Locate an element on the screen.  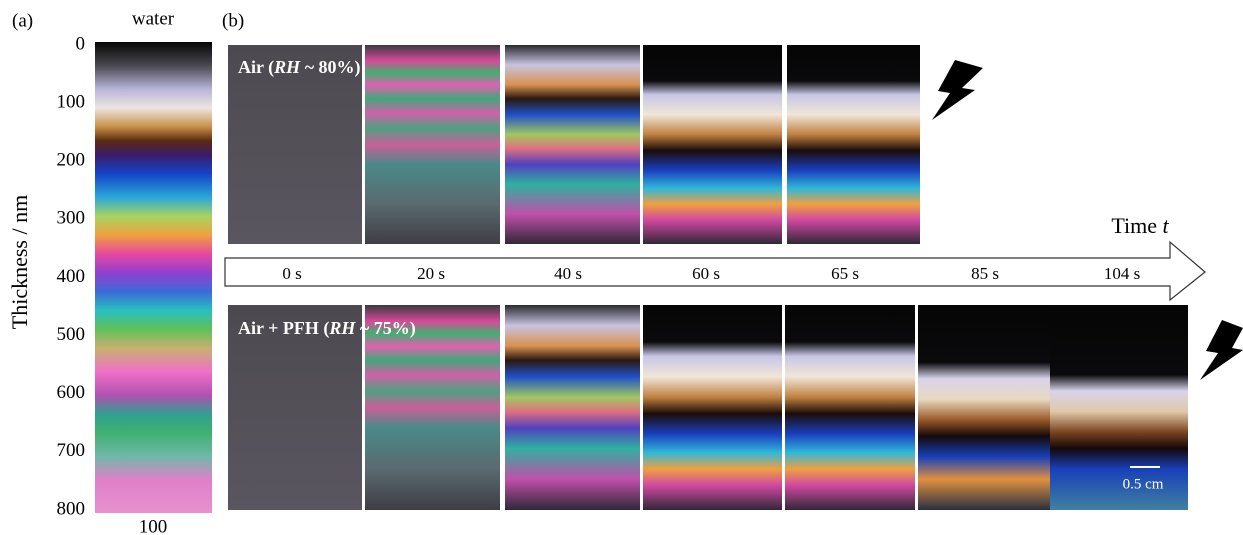
panel-label: (a) is located at coordinates (22, 20).